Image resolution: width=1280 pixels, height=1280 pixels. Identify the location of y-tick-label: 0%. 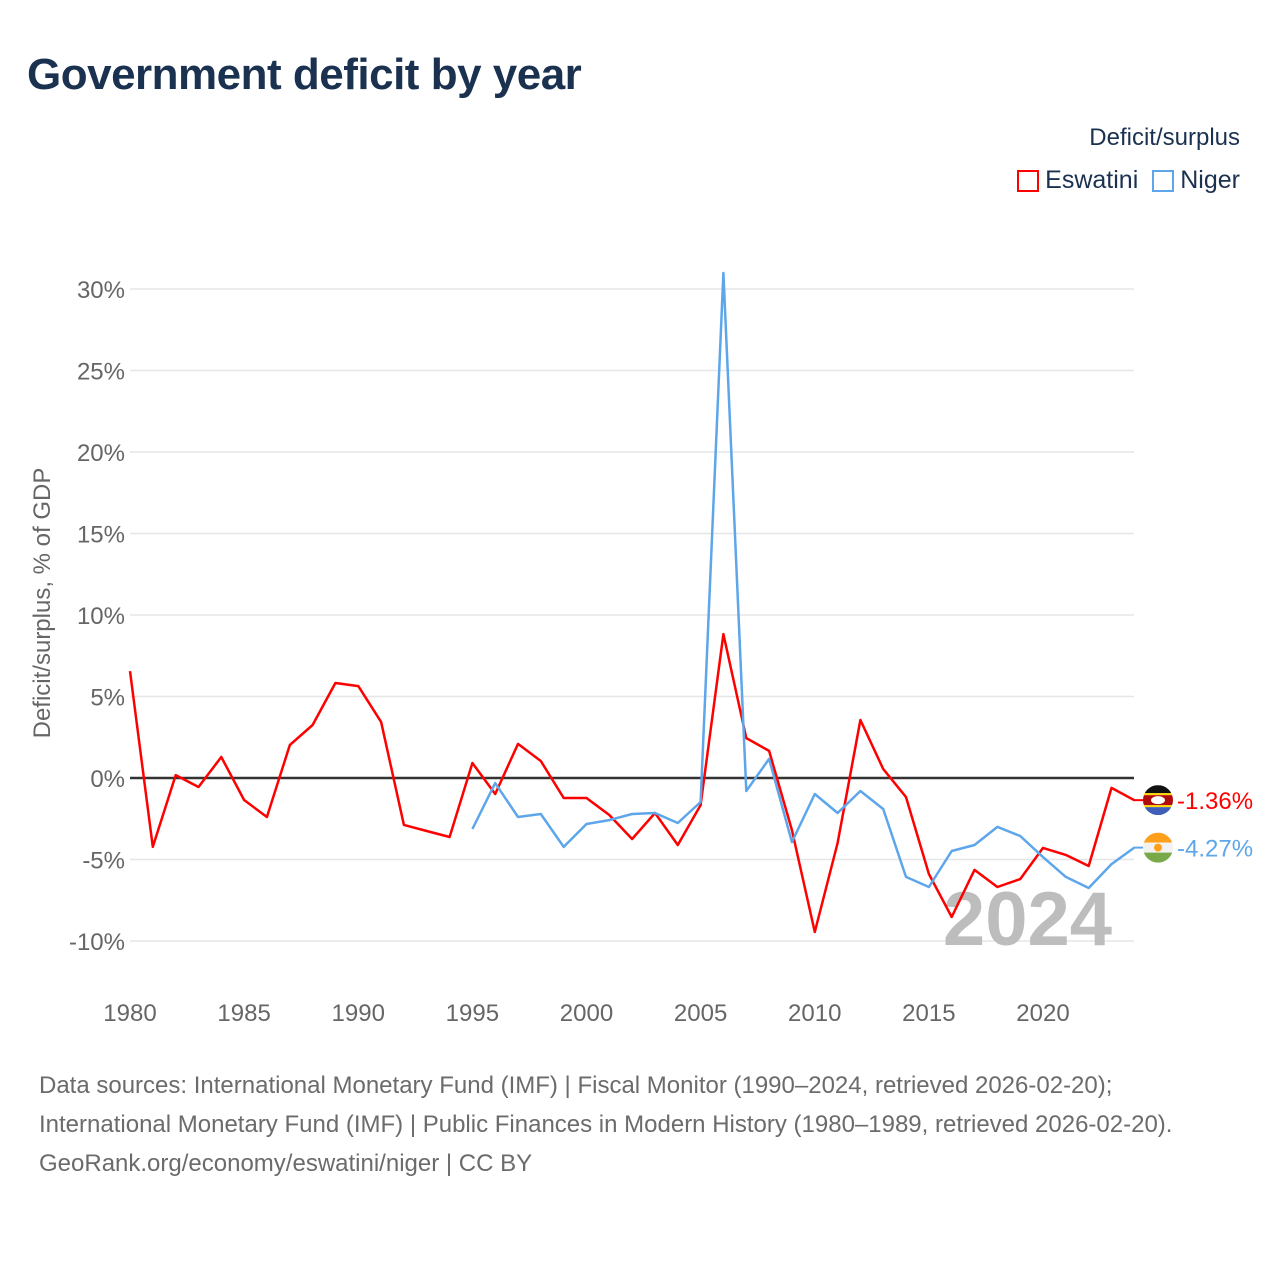
(107, 779).